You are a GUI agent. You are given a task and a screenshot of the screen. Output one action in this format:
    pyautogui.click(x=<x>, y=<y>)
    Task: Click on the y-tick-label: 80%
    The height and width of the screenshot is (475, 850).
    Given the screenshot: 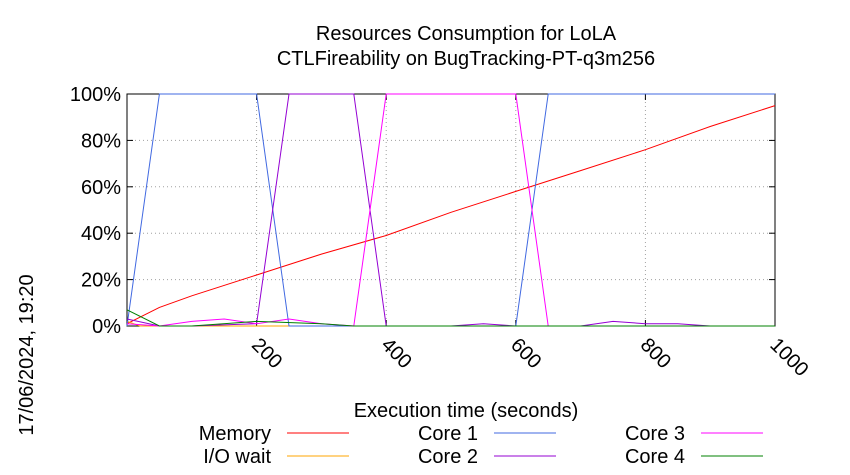 What is the action you would take?
    pyautogui.click(x=101, y=141)
    